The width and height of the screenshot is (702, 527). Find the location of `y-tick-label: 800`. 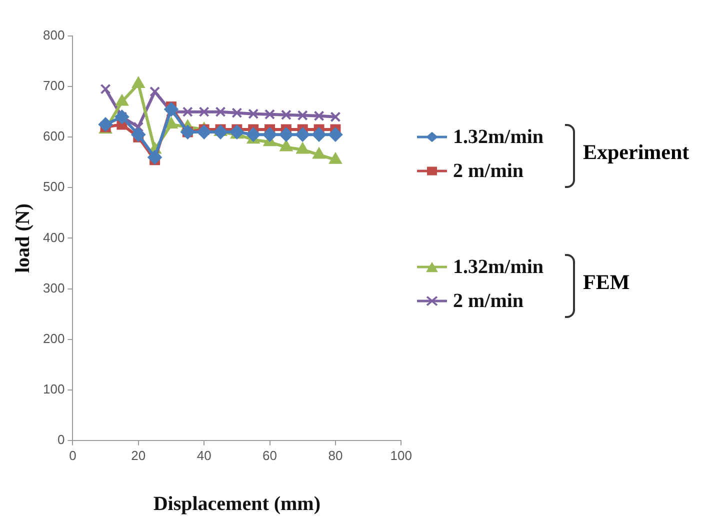

y-tick-label: 800 is located at coordinates (53, 35).